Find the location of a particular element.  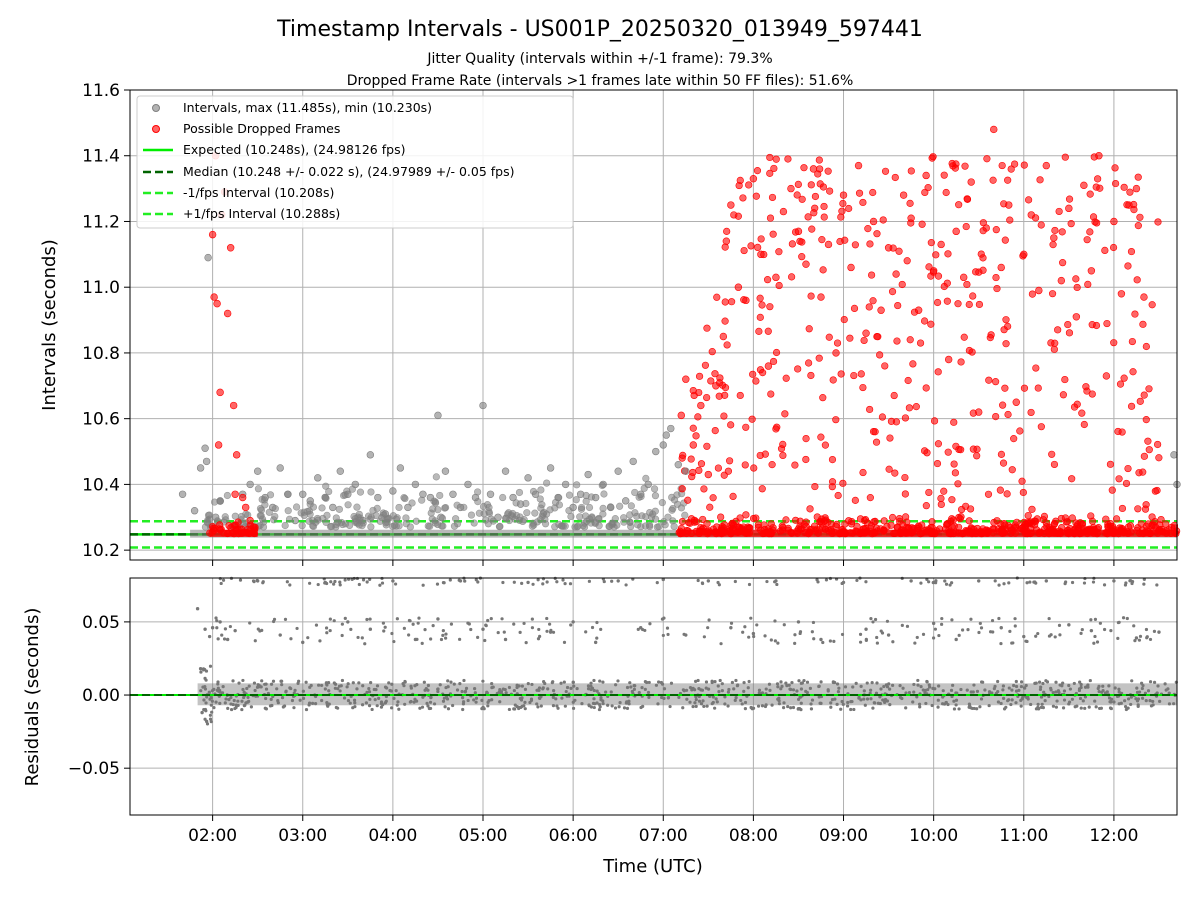

legend-label-intervals: Intervals, max (11.485s), min (10.230s) is located at coordinates (307, 107).